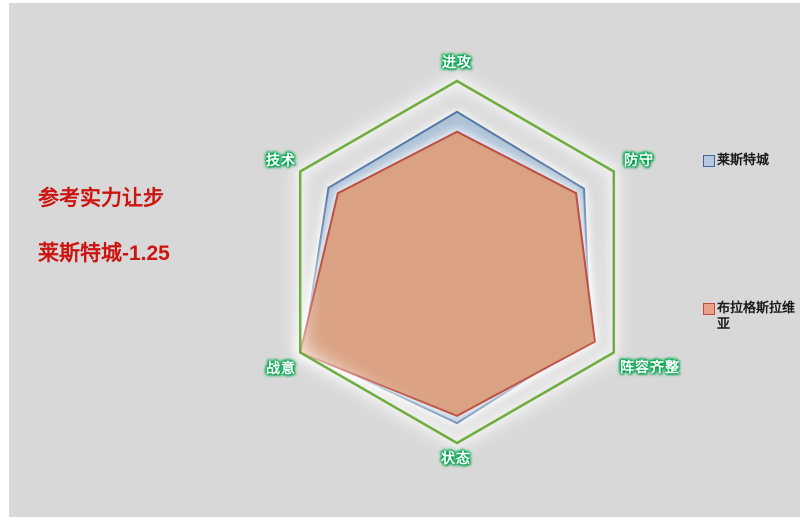  What do you see at coordinates (650, 367) in the screenshot?
I see `axis-label-squad: 阵容齐整` at bounding box center [650, 367].